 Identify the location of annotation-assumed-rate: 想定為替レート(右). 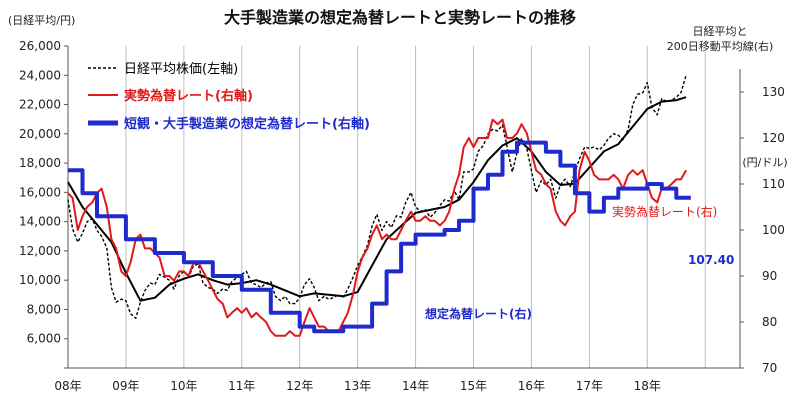
(478, 313).